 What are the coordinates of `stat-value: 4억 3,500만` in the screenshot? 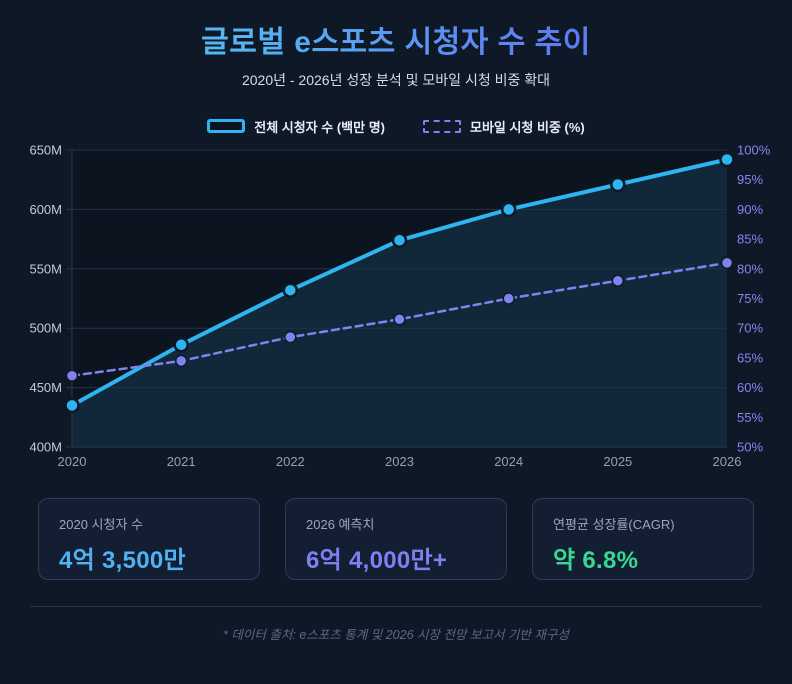 It's located at (122, 560).